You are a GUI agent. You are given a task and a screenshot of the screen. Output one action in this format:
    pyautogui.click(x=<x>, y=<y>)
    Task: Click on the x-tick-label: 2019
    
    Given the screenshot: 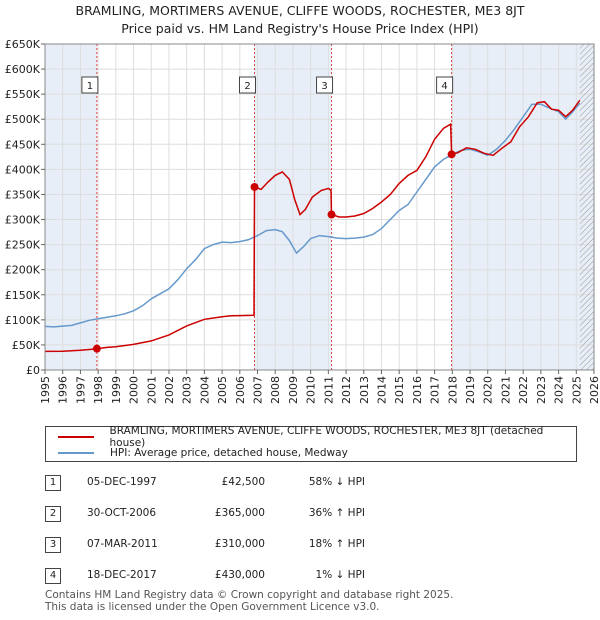 What is the action you would take?
    pyautogui.click(x=470, y=390)
    